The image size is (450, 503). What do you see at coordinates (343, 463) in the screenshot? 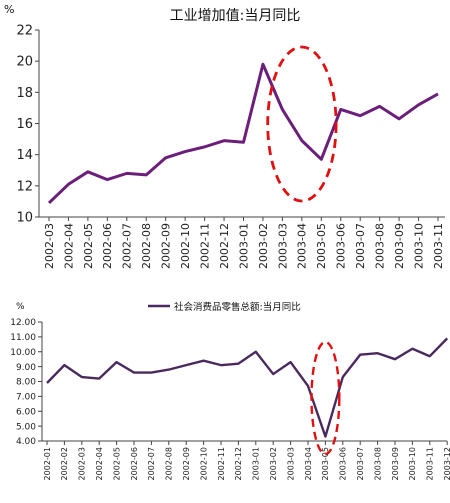
I see `chart2-x-tick-label: 2003-06` at bounding box center [343, 463].